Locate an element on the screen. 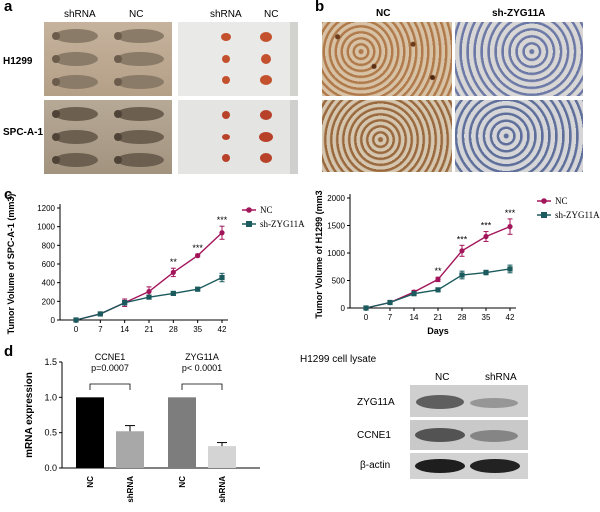  western-blot-bactin is located at coordinates (469, 466).